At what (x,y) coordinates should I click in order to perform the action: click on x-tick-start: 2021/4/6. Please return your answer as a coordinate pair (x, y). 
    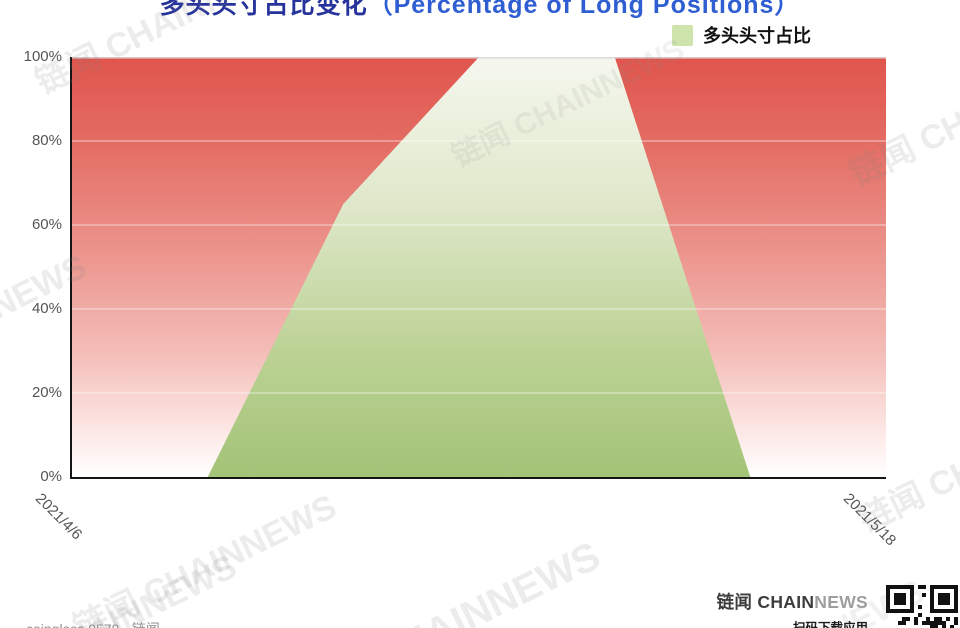
    Looking at the image, I should click on (58, 517).